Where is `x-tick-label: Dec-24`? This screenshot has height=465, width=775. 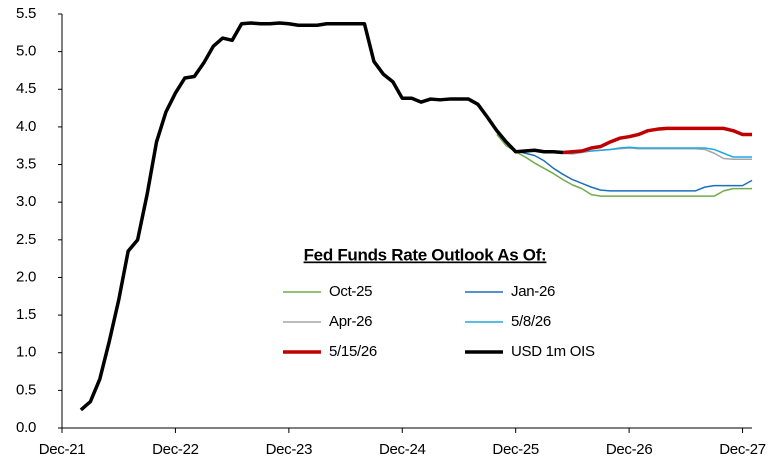 x-tick-label: Dec-24 is located at coordinates (402, 449).